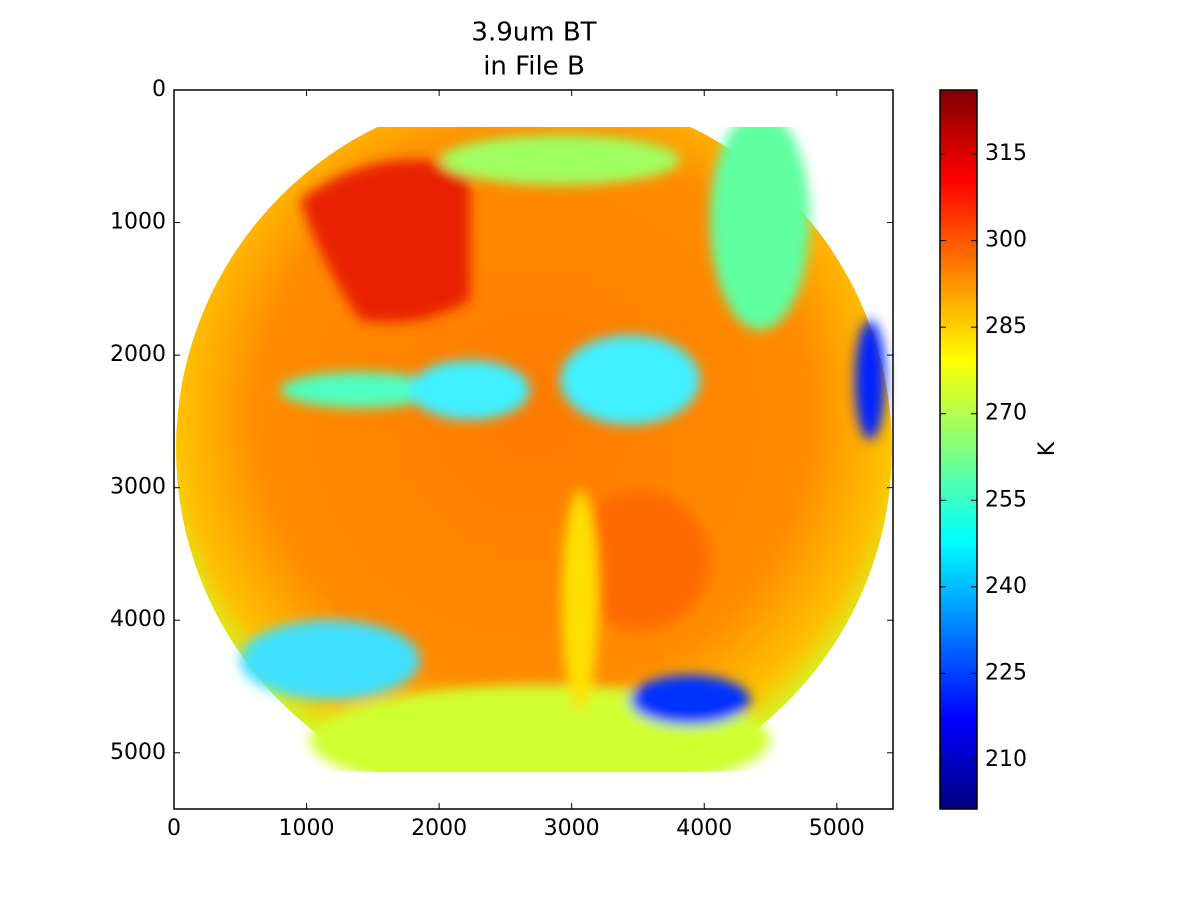  What do you see at coordinates (1006, 672) in the screenshot?
I see `colorbar-tick-label: 225` at bounding box center [1006, 672].